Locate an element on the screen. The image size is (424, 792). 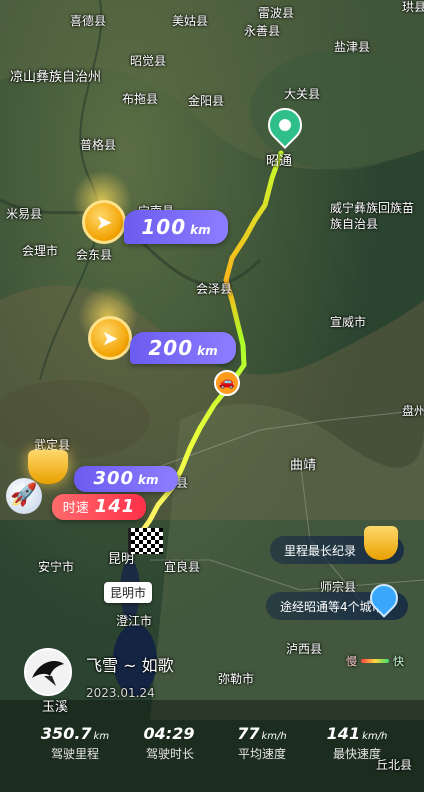
map-label: 县 is located at coordinates (182, 483).